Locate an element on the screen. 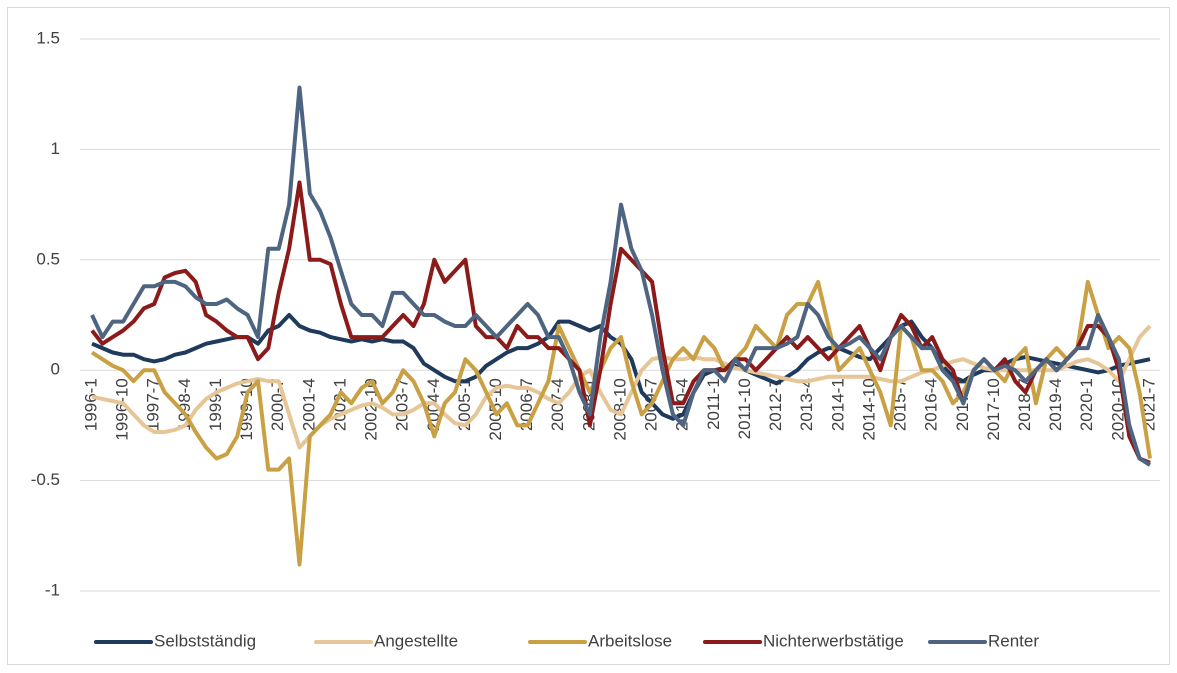  x-tick-label: 1996-1 is located at coordinates (90, 404).